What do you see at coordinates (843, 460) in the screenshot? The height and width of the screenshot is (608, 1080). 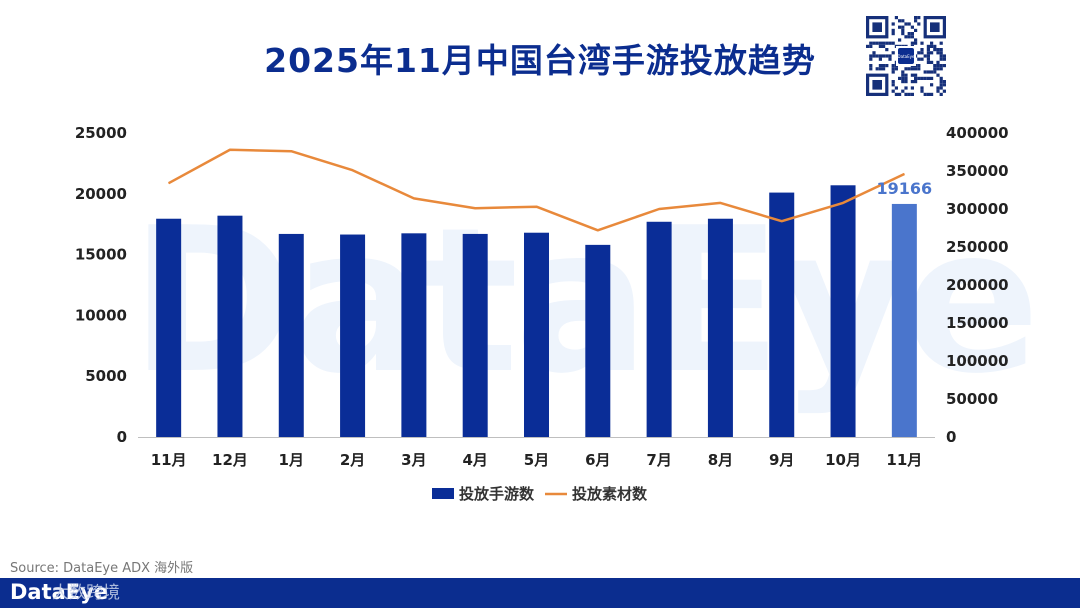 I see `x-tick-label: 10月` at bounding box center [843, 460].